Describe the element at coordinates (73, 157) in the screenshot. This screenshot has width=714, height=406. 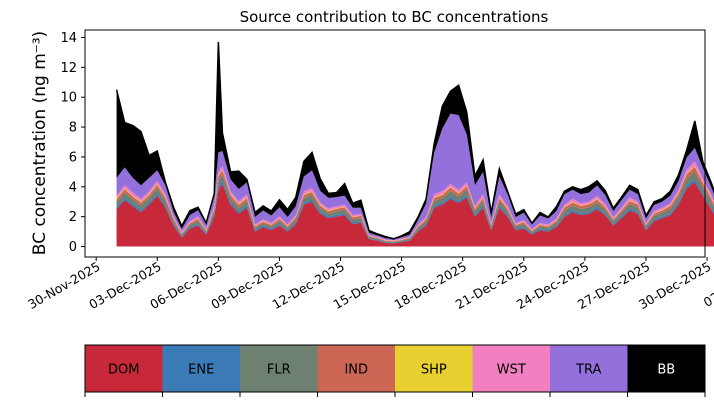
I see `y-tick-label: 6` at that location.